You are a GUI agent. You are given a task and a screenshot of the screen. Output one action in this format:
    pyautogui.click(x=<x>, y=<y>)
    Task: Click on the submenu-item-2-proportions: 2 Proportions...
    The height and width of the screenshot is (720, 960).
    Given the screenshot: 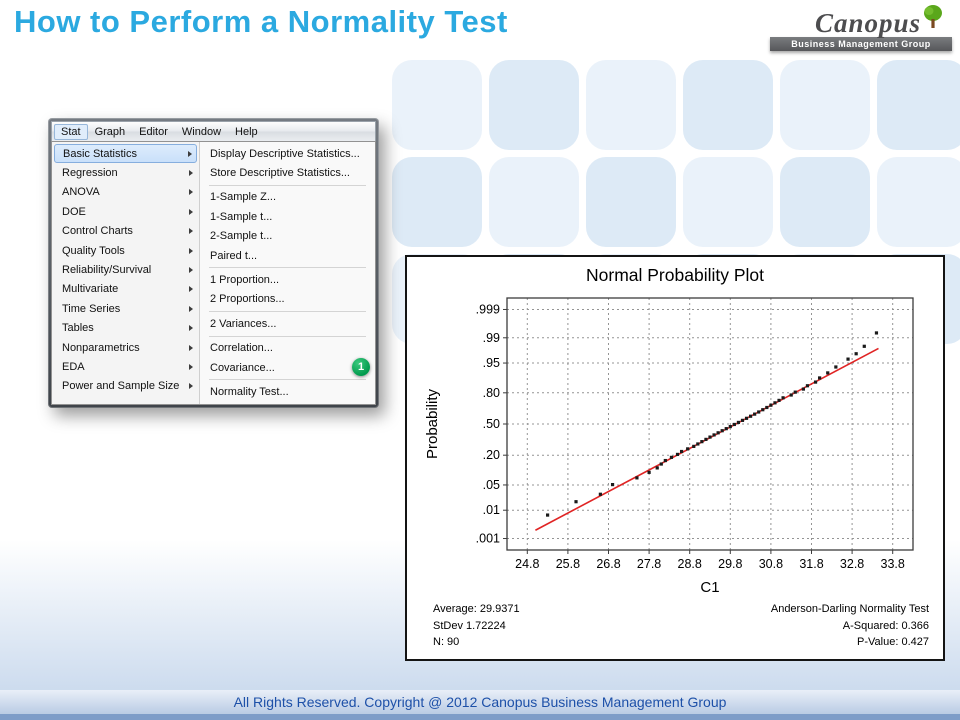 What is the action you would take?
    pyautogui.click(x=247, y=299)
    